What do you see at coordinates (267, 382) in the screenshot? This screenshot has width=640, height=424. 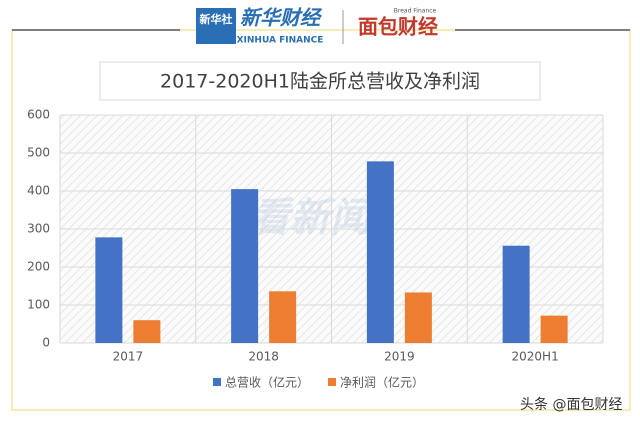 I see `legend-label: 总营收（亿元）` at bounding box center [267, 382].